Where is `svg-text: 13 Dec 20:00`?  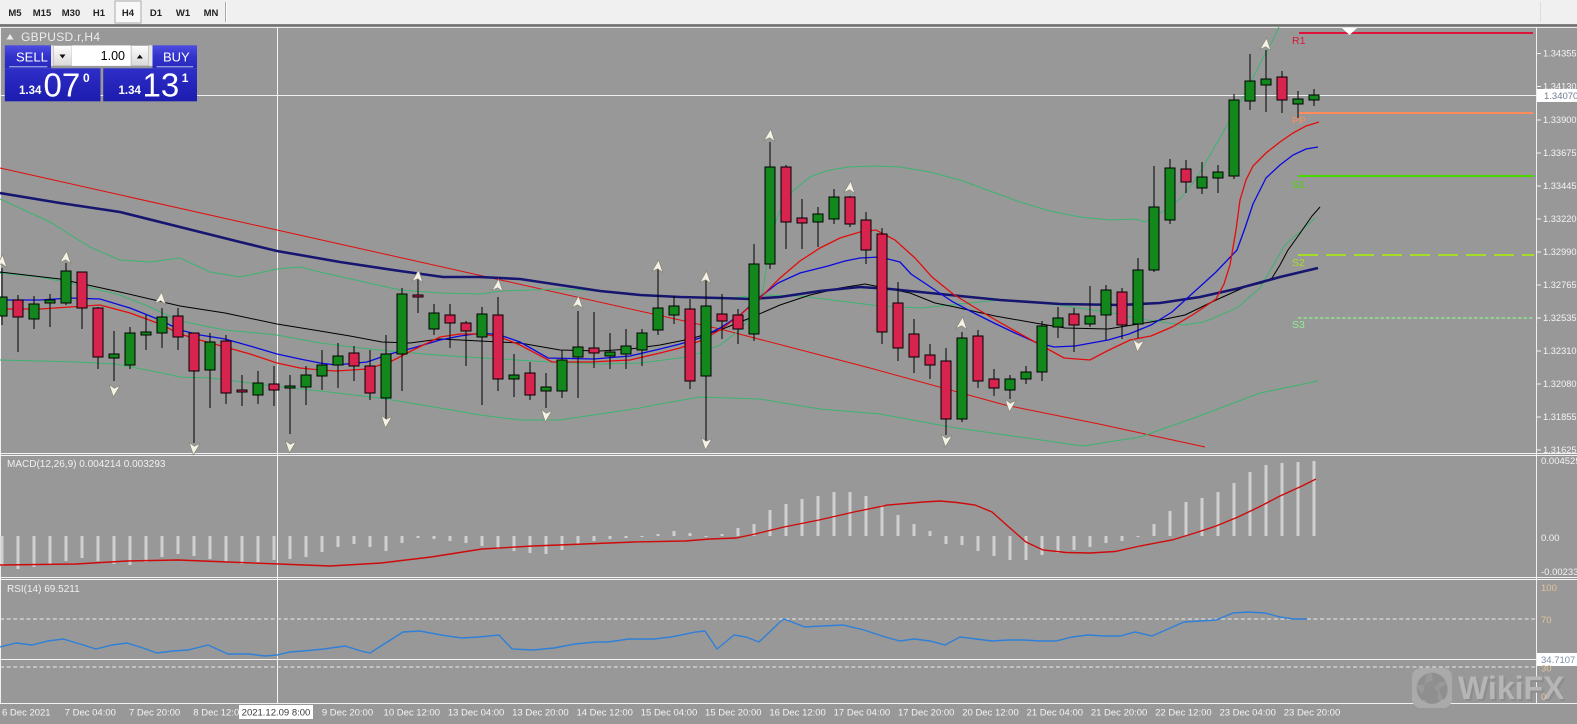
svg-text: 13 Dec 20:00 is located at coordinates (540, 713).